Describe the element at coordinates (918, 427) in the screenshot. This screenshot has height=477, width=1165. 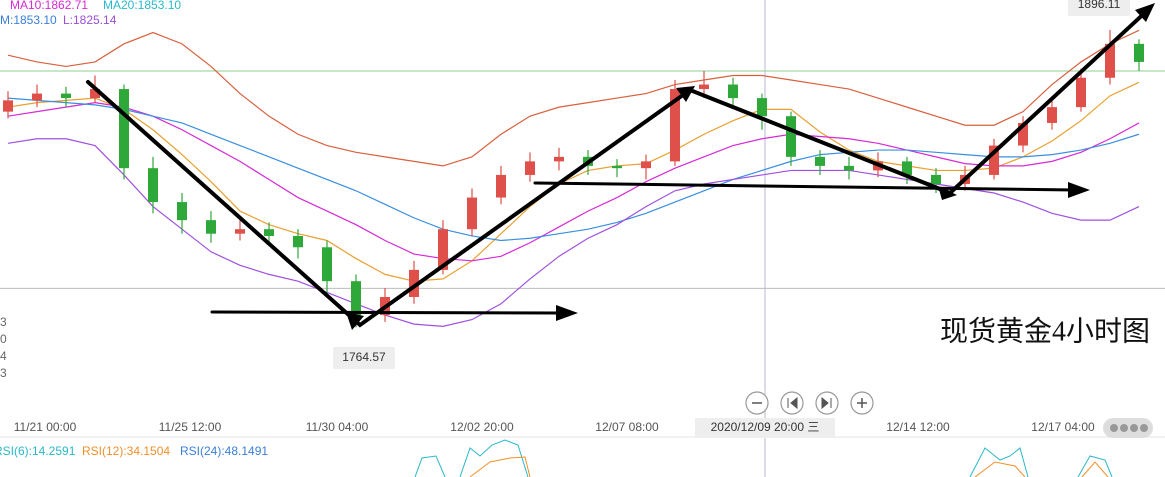
I see `x-tick-label: 12/14 12:00` at that location.